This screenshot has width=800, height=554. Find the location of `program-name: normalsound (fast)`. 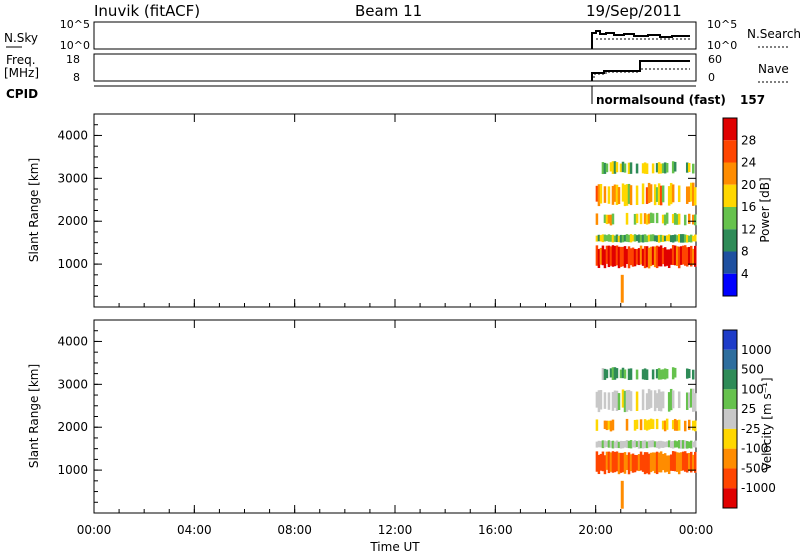

program-name: normalsound (fast) is located at coordinates (661, 100).